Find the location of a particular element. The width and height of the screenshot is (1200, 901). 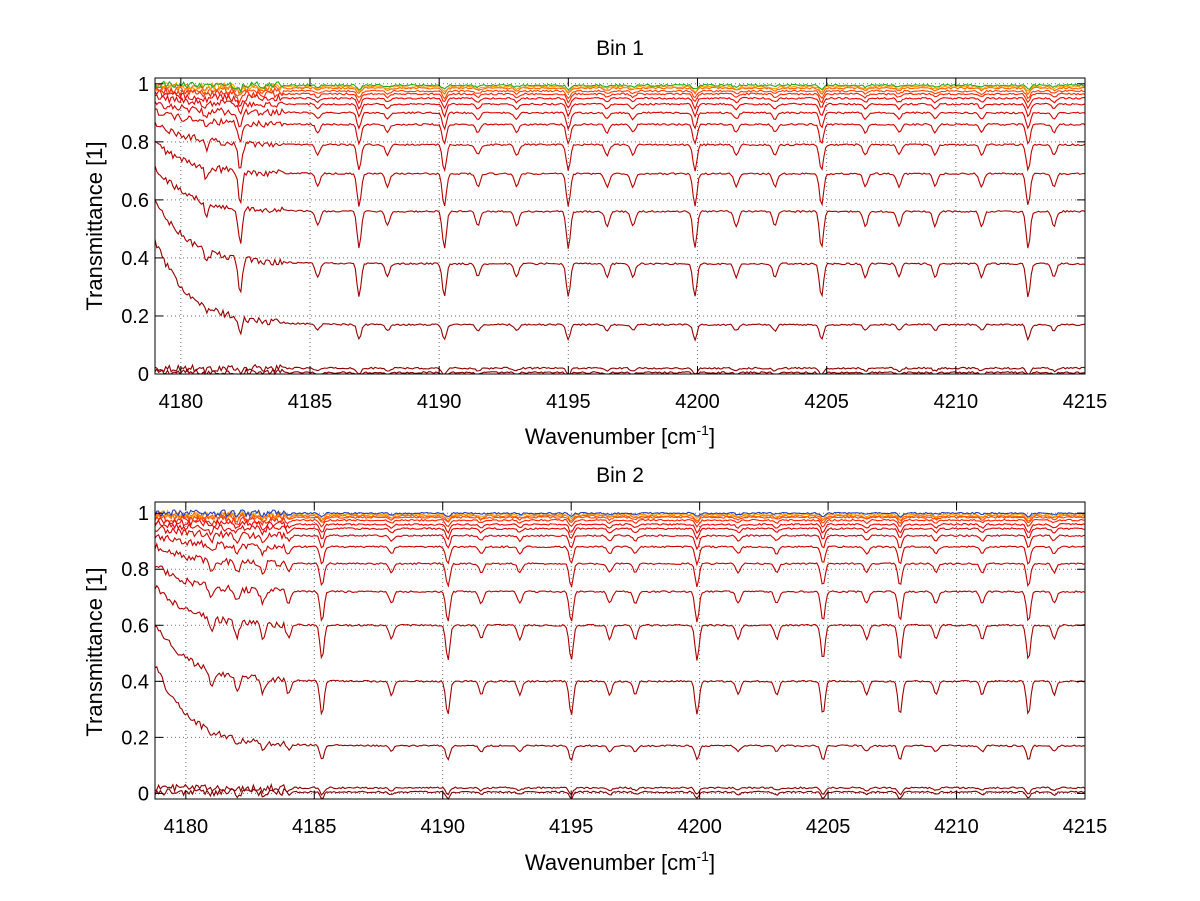

chart-title: Bin 1 is located at coordinates (620, 48).